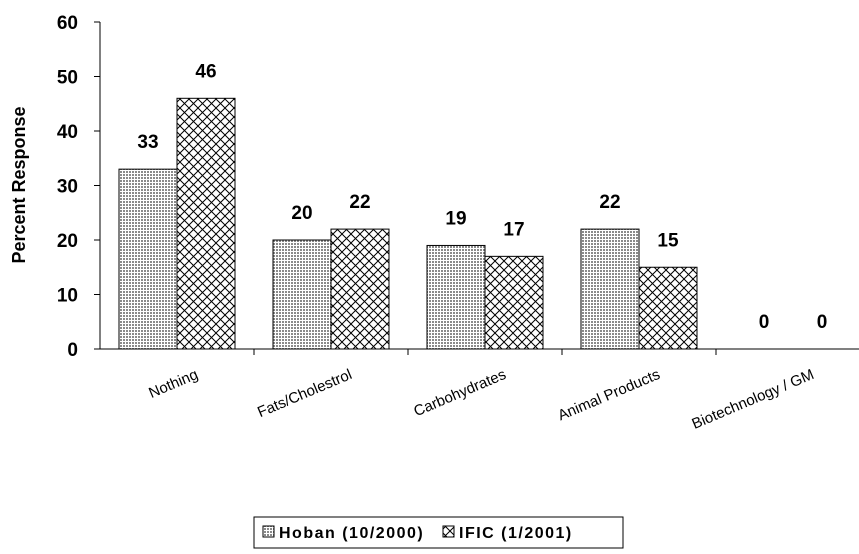  Describe the element at coordinates (72, 350) in the screenshot. I see `y-tick-label: 0` at that location.